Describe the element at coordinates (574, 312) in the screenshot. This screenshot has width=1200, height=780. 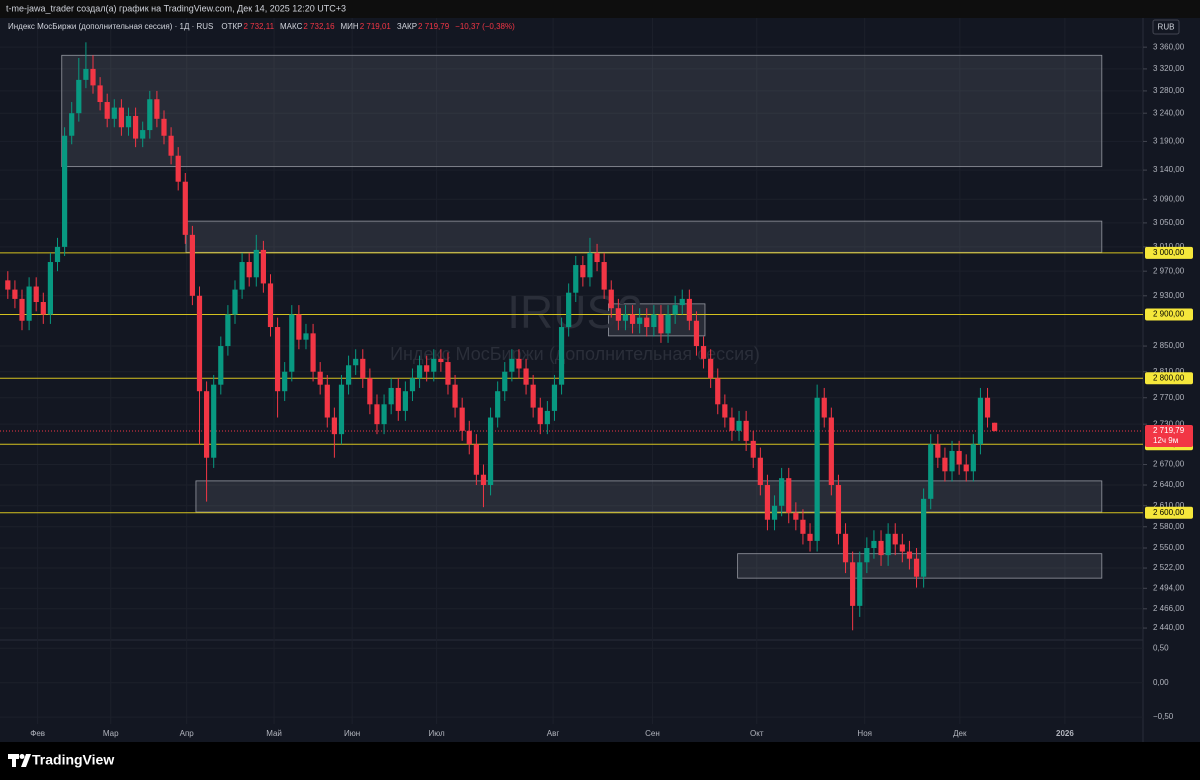
I see `watermark: IRUS2` at that location.